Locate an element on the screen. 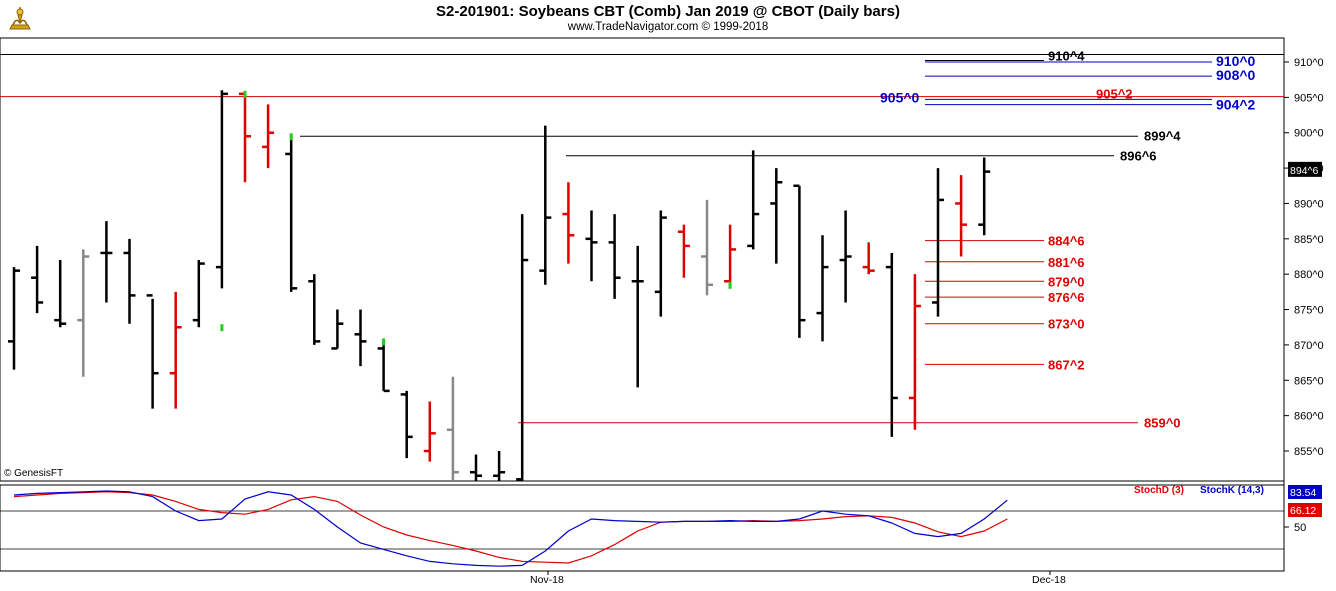 Image resolution: width=1336 pixels, height=591 pixels. y-tick-label: 900^0 is located at coordinates (1309, 134).